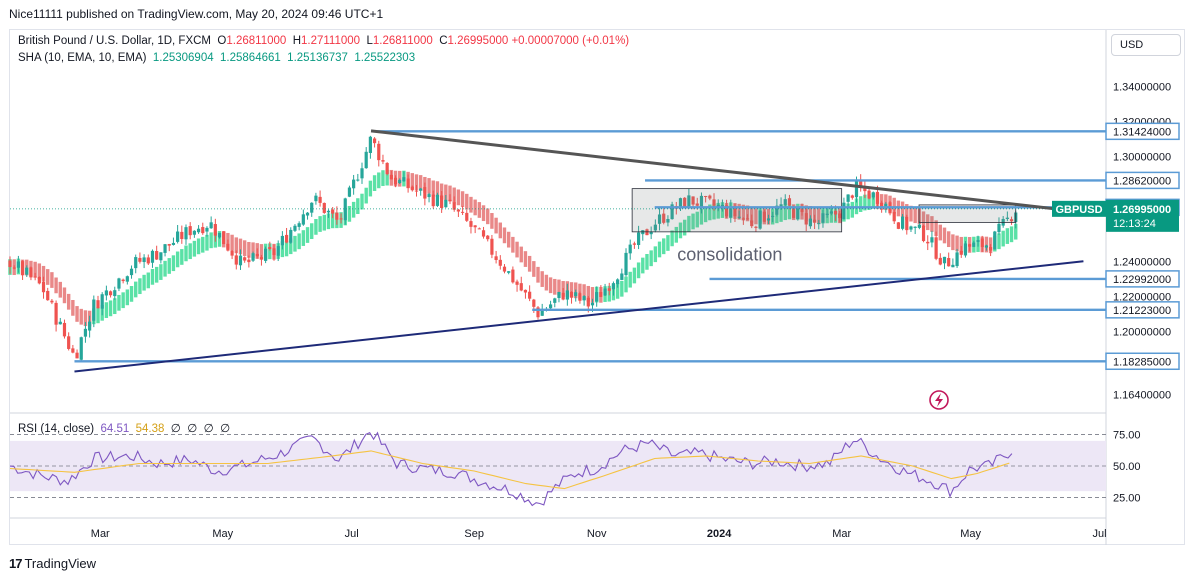 This screenshot has width=1195, height=581. I want to click on rsi-name: RSI (14, close), so click(56, 429).